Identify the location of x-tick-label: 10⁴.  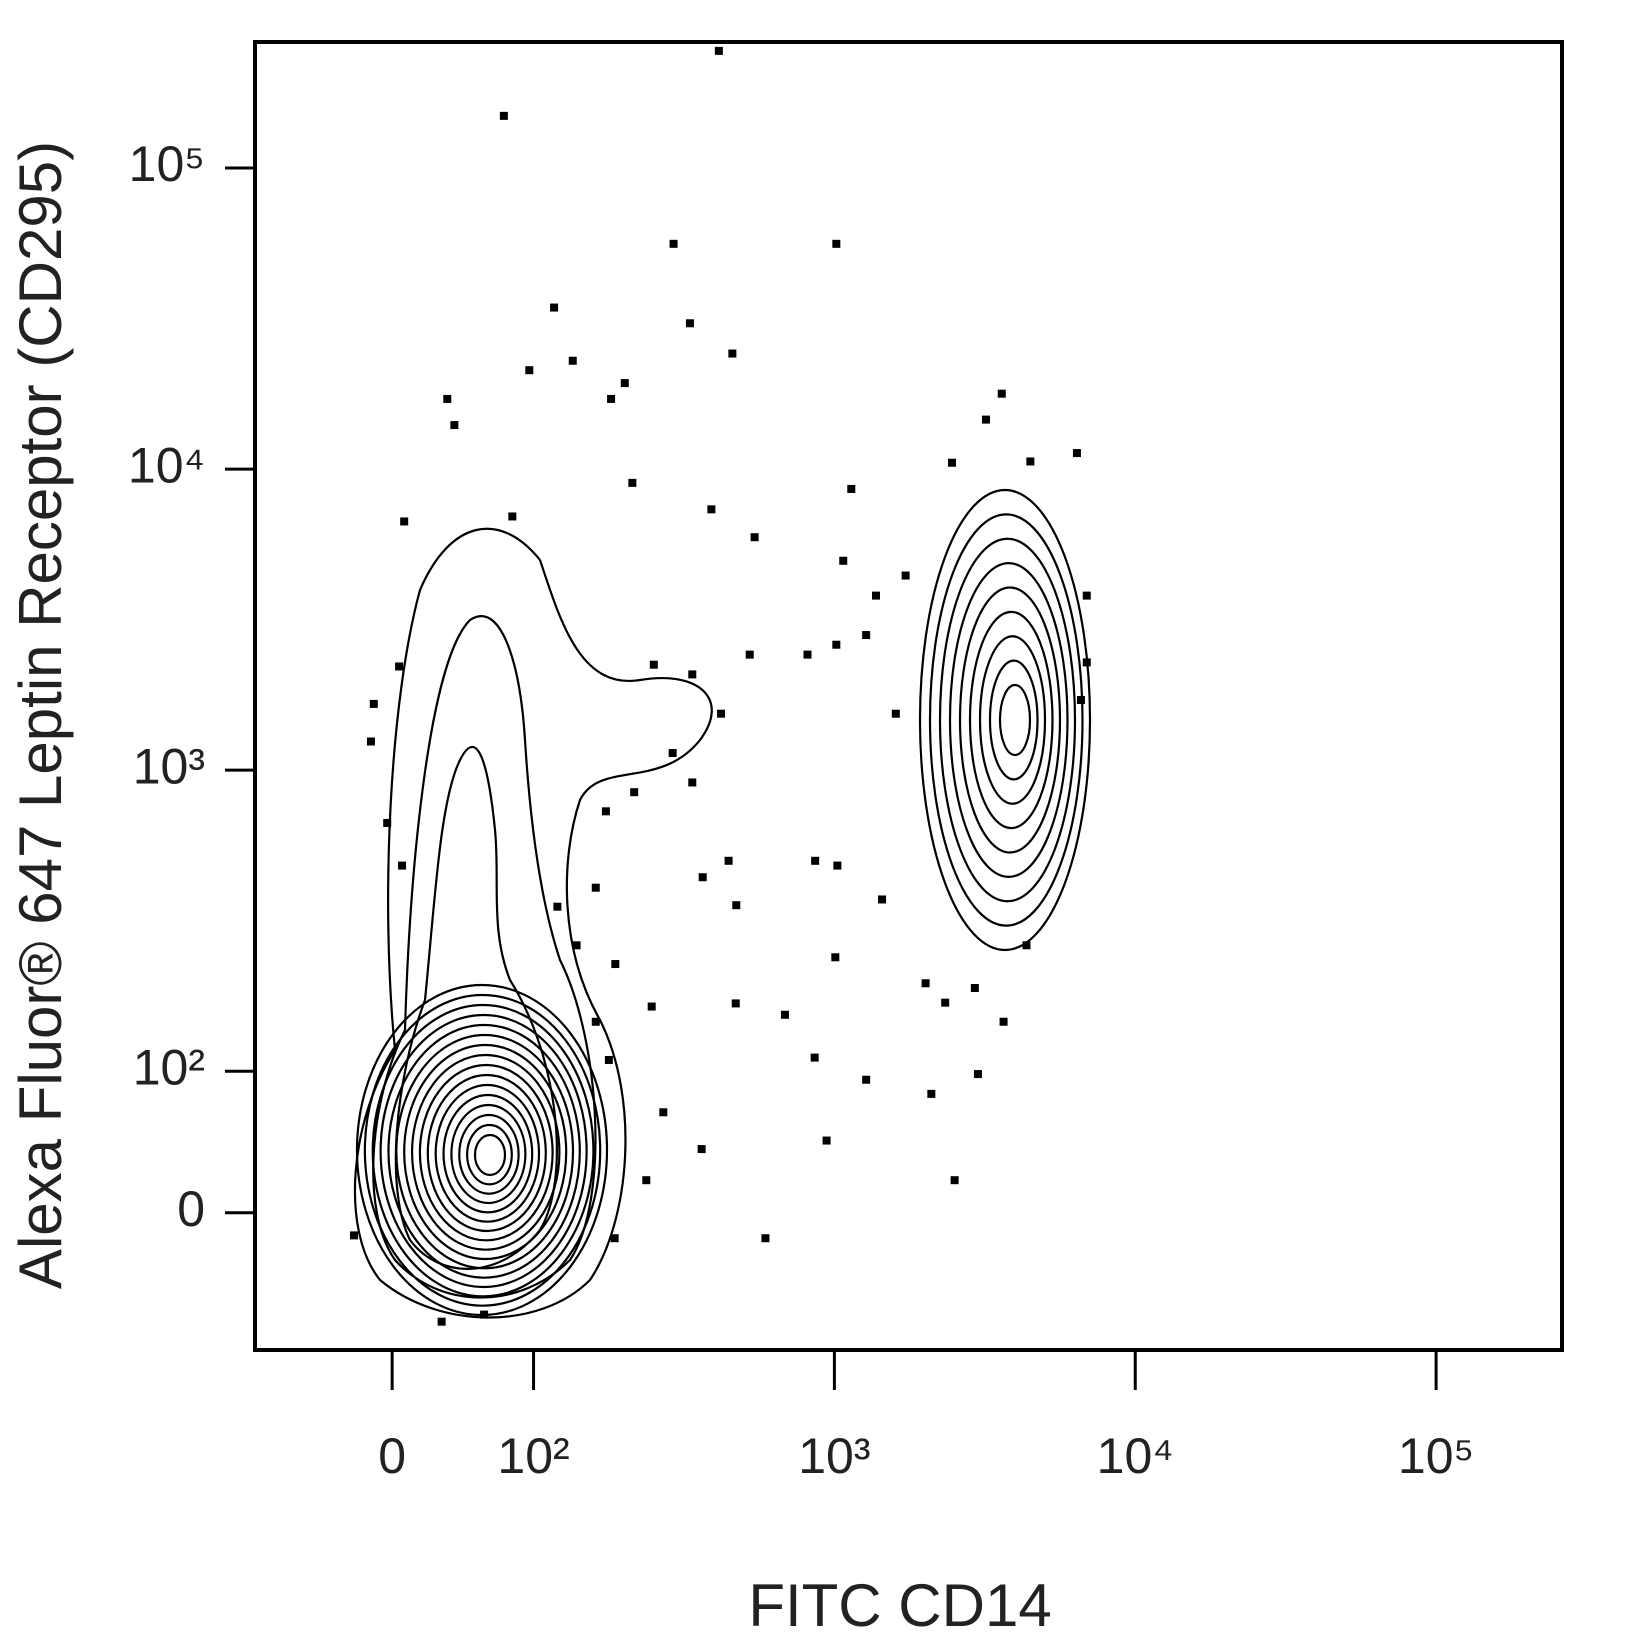
(1135, 1456).